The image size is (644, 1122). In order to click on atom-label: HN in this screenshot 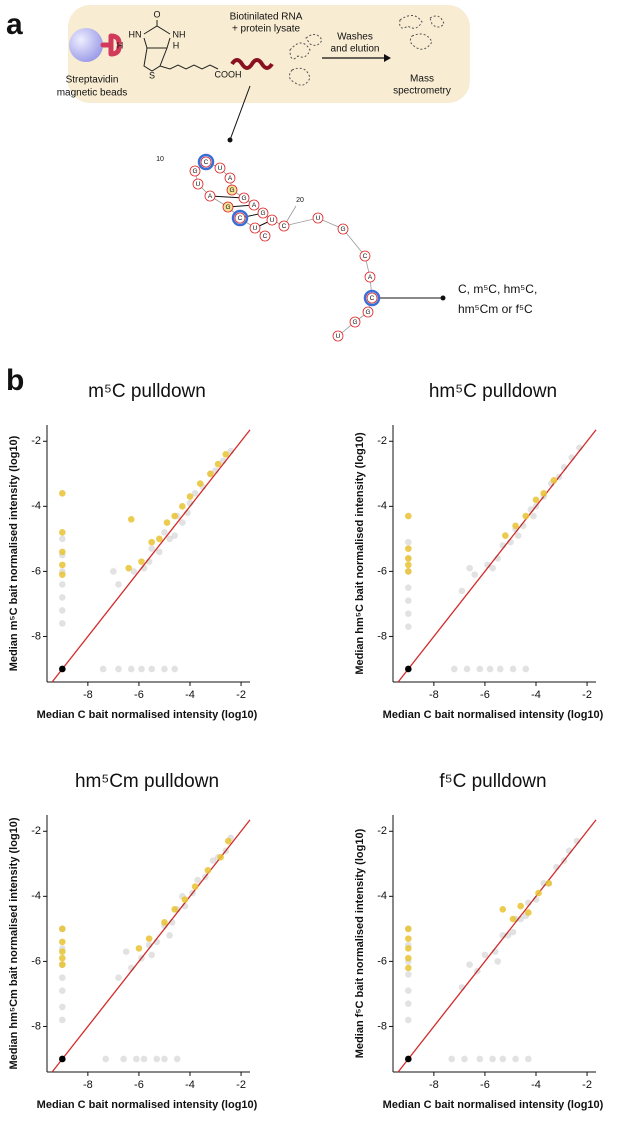, I will do `click(135, 34)`.